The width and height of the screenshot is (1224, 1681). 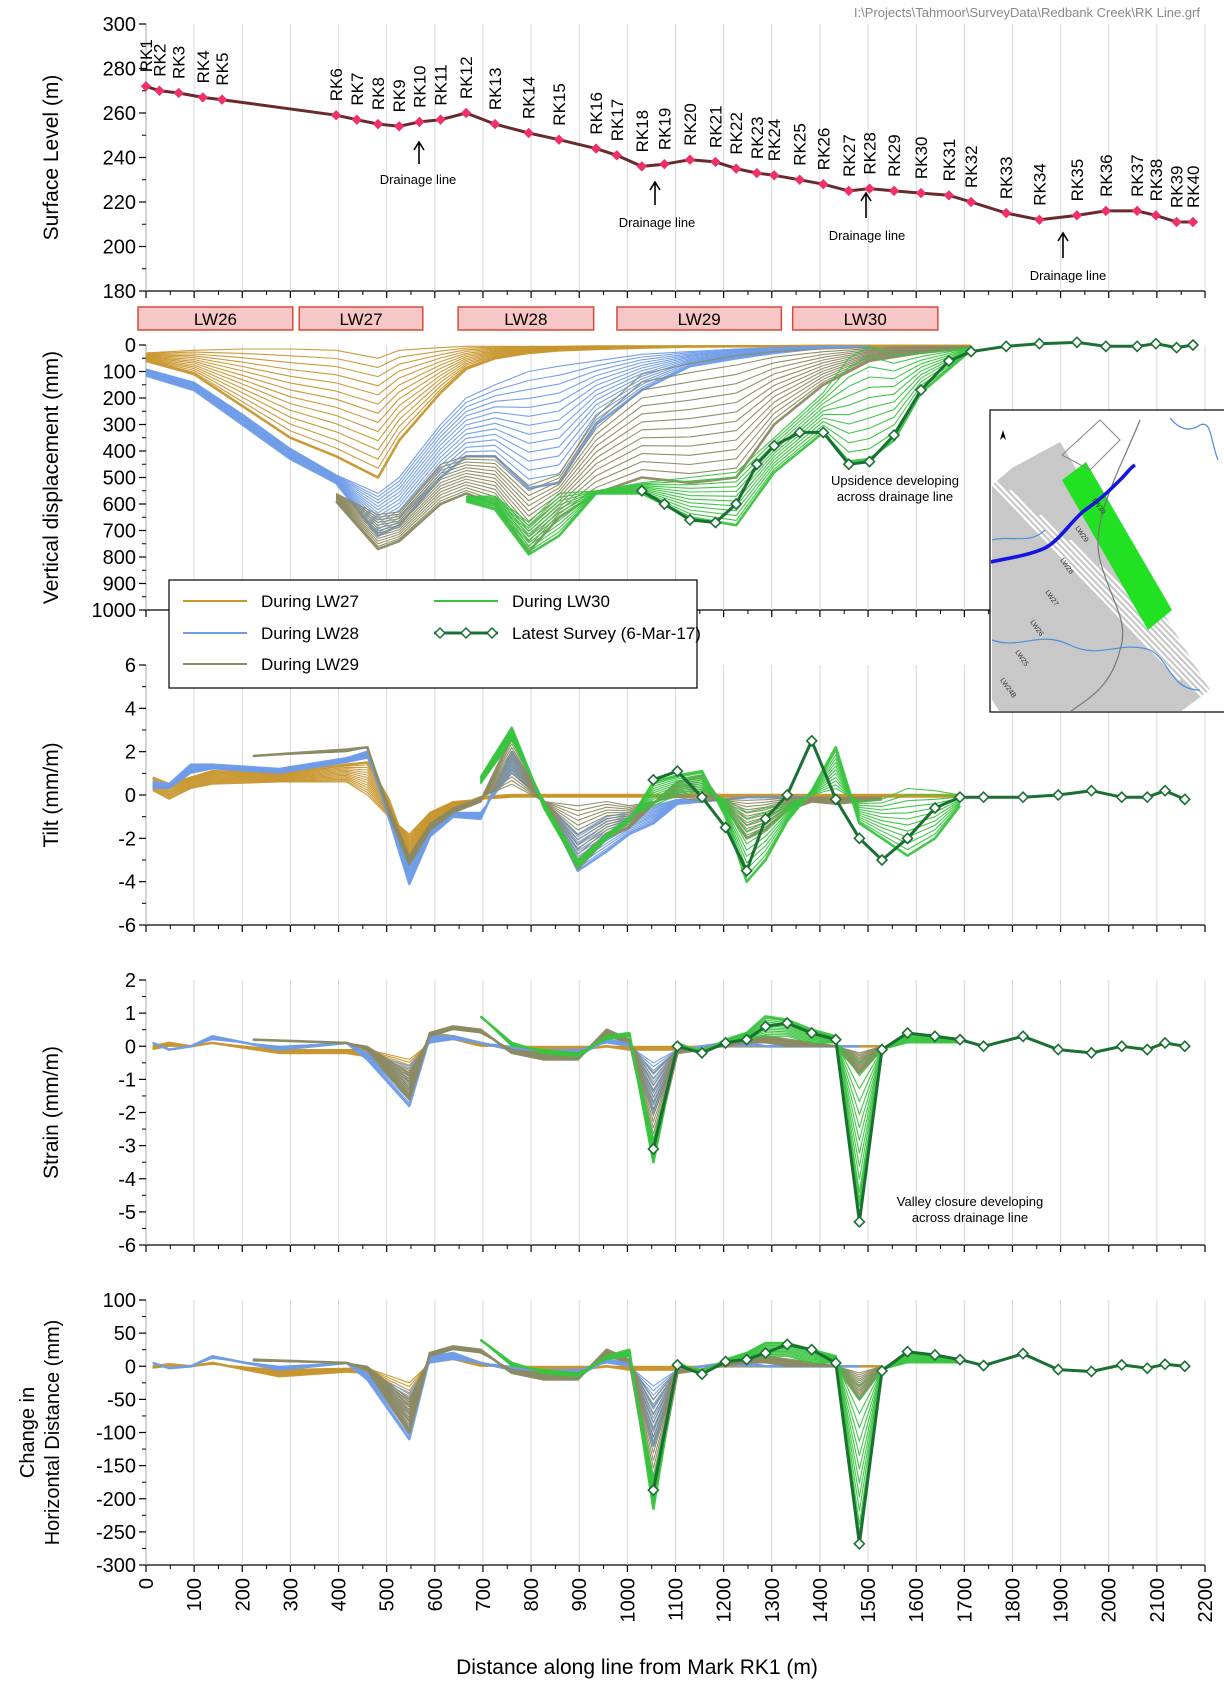 What do you see at coordinates (1177, 186) in the screenshot?
I see `mark-label: RK39` at bounding box center [1177, 186].